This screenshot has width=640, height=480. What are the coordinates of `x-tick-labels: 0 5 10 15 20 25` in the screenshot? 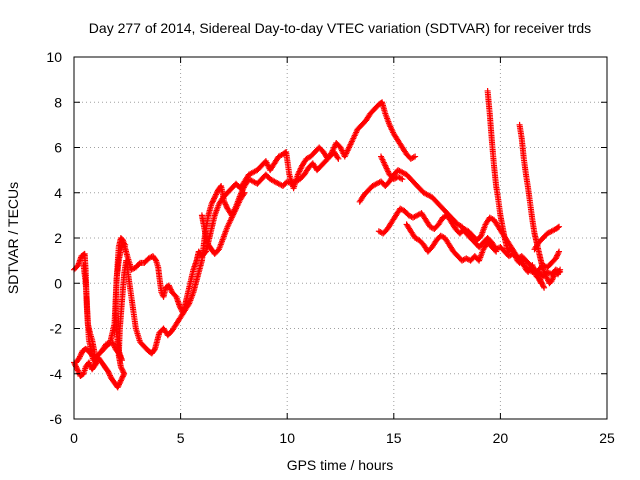 It's located at (342, 438).